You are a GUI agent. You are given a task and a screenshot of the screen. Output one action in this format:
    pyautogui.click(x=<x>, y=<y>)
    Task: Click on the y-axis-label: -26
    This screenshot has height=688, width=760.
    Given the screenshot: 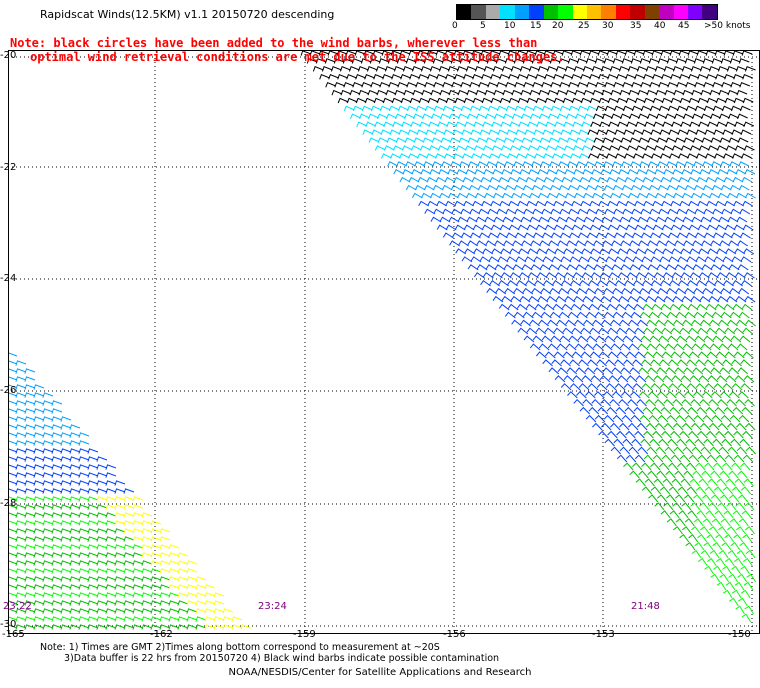 What is the action you would take?
    pyautogui.click(x=8, y=390)
    